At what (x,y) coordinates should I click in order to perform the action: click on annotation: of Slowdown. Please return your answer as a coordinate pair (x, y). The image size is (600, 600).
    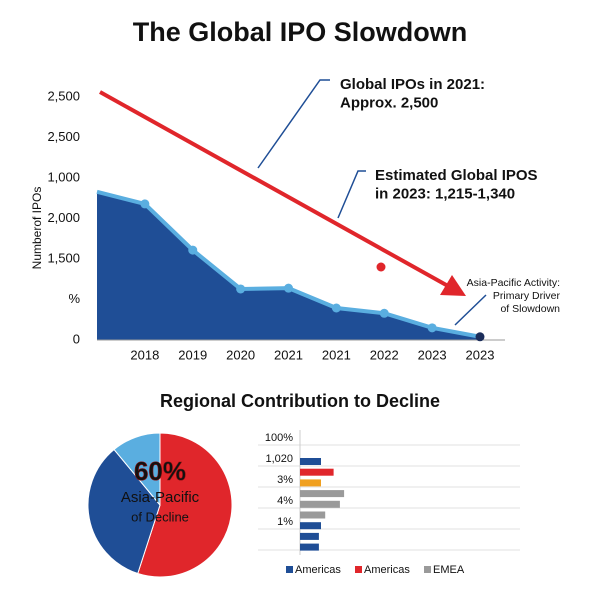
    Looking at the image, I should click on (530, 309).